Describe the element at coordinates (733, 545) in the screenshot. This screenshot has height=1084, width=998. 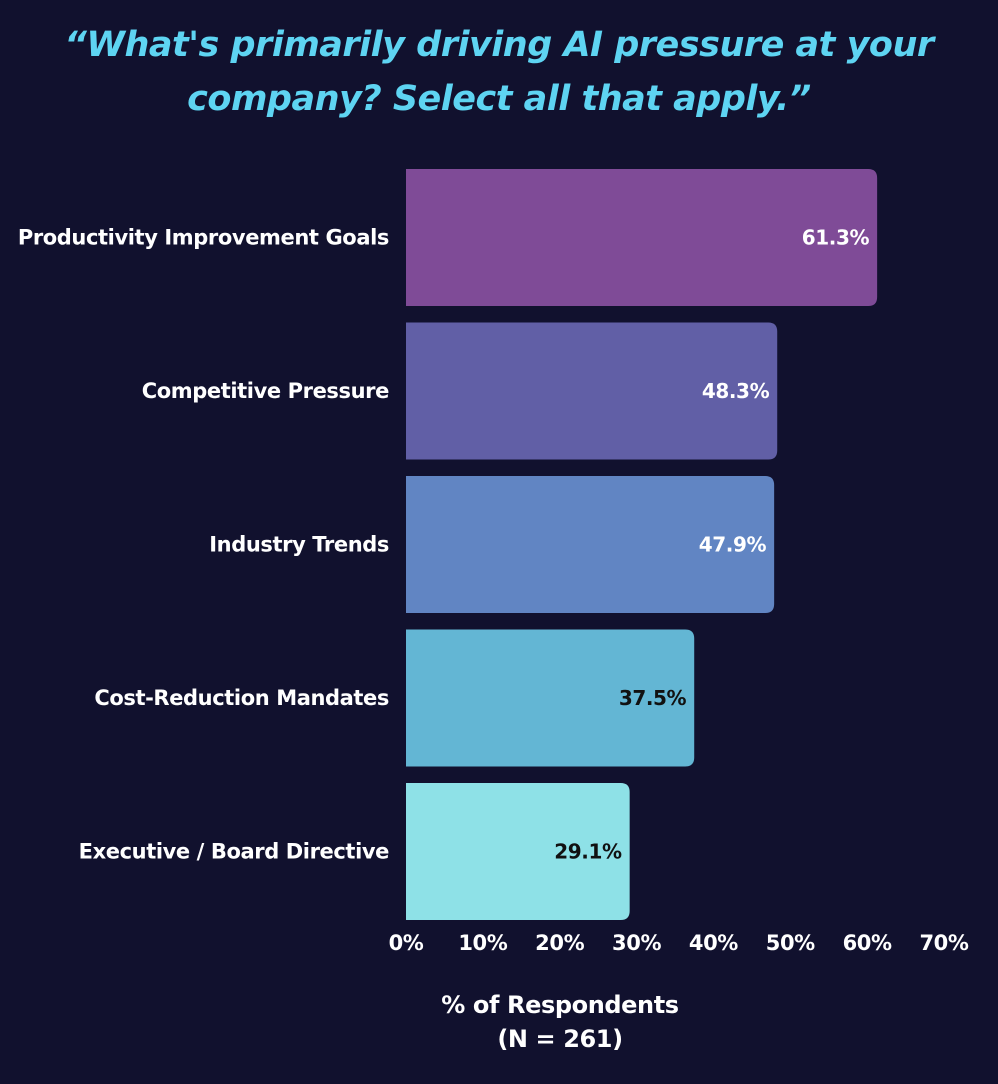
I see `value-label: 47.9%` at that location.